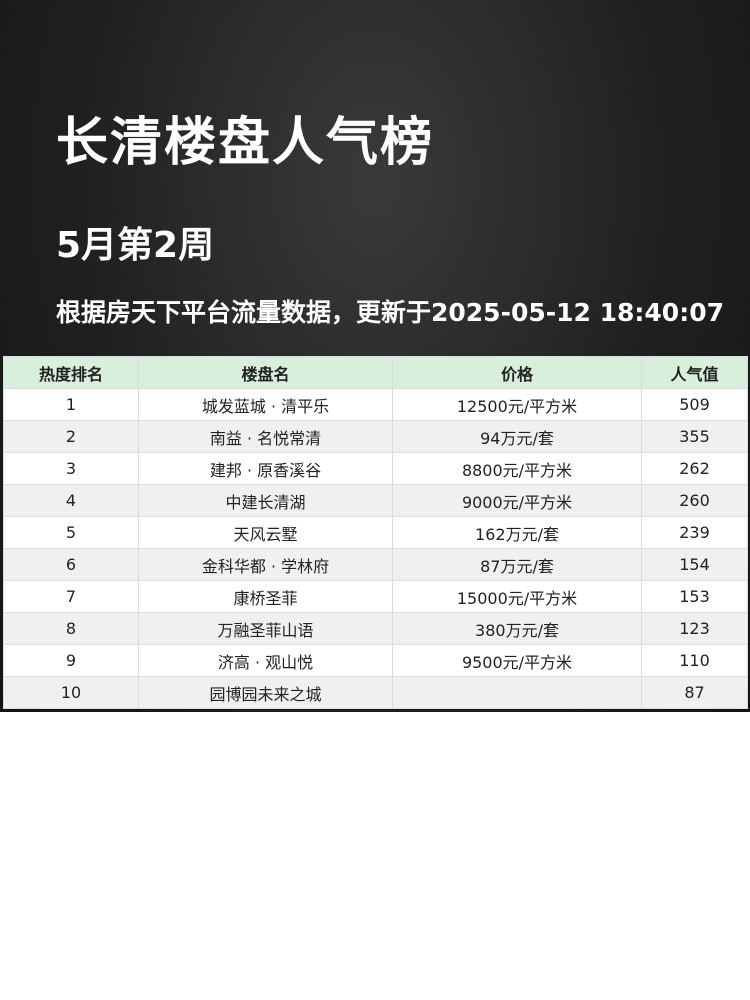 The image size is (750, 1000). Describe the element at coordinates (694, 372) in the screenshot. I see `header-popularity: 人气值` at that location.